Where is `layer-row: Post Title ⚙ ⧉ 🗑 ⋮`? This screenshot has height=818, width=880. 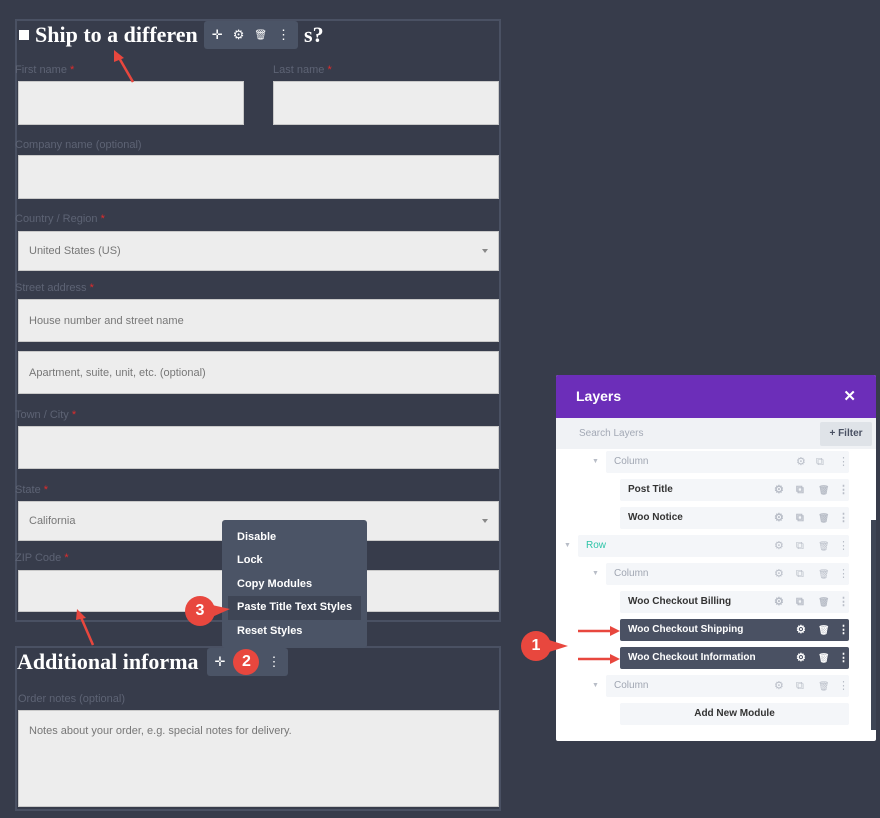 layer-row: Post Title ⚙ ⧉ 🗑 ⋮ is located at coordinates (734, 490).